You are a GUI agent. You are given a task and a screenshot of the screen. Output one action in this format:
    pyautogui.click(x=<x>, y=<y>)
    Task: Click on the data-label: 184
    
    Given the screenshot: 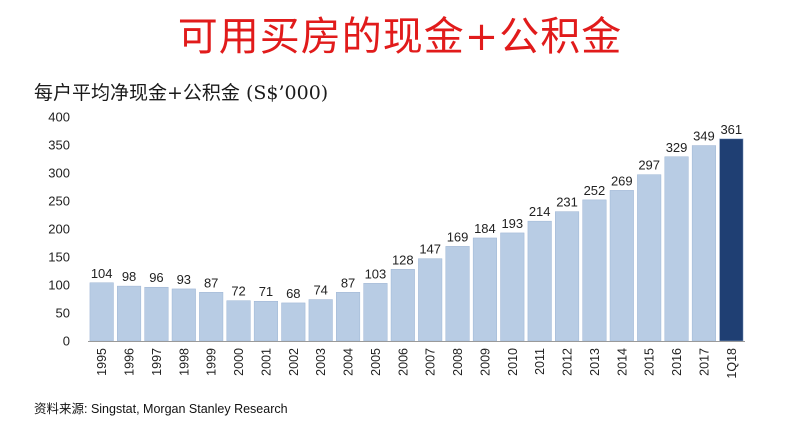 What is the action you would take?
    pyautogui.click(x=485, y=228)
    